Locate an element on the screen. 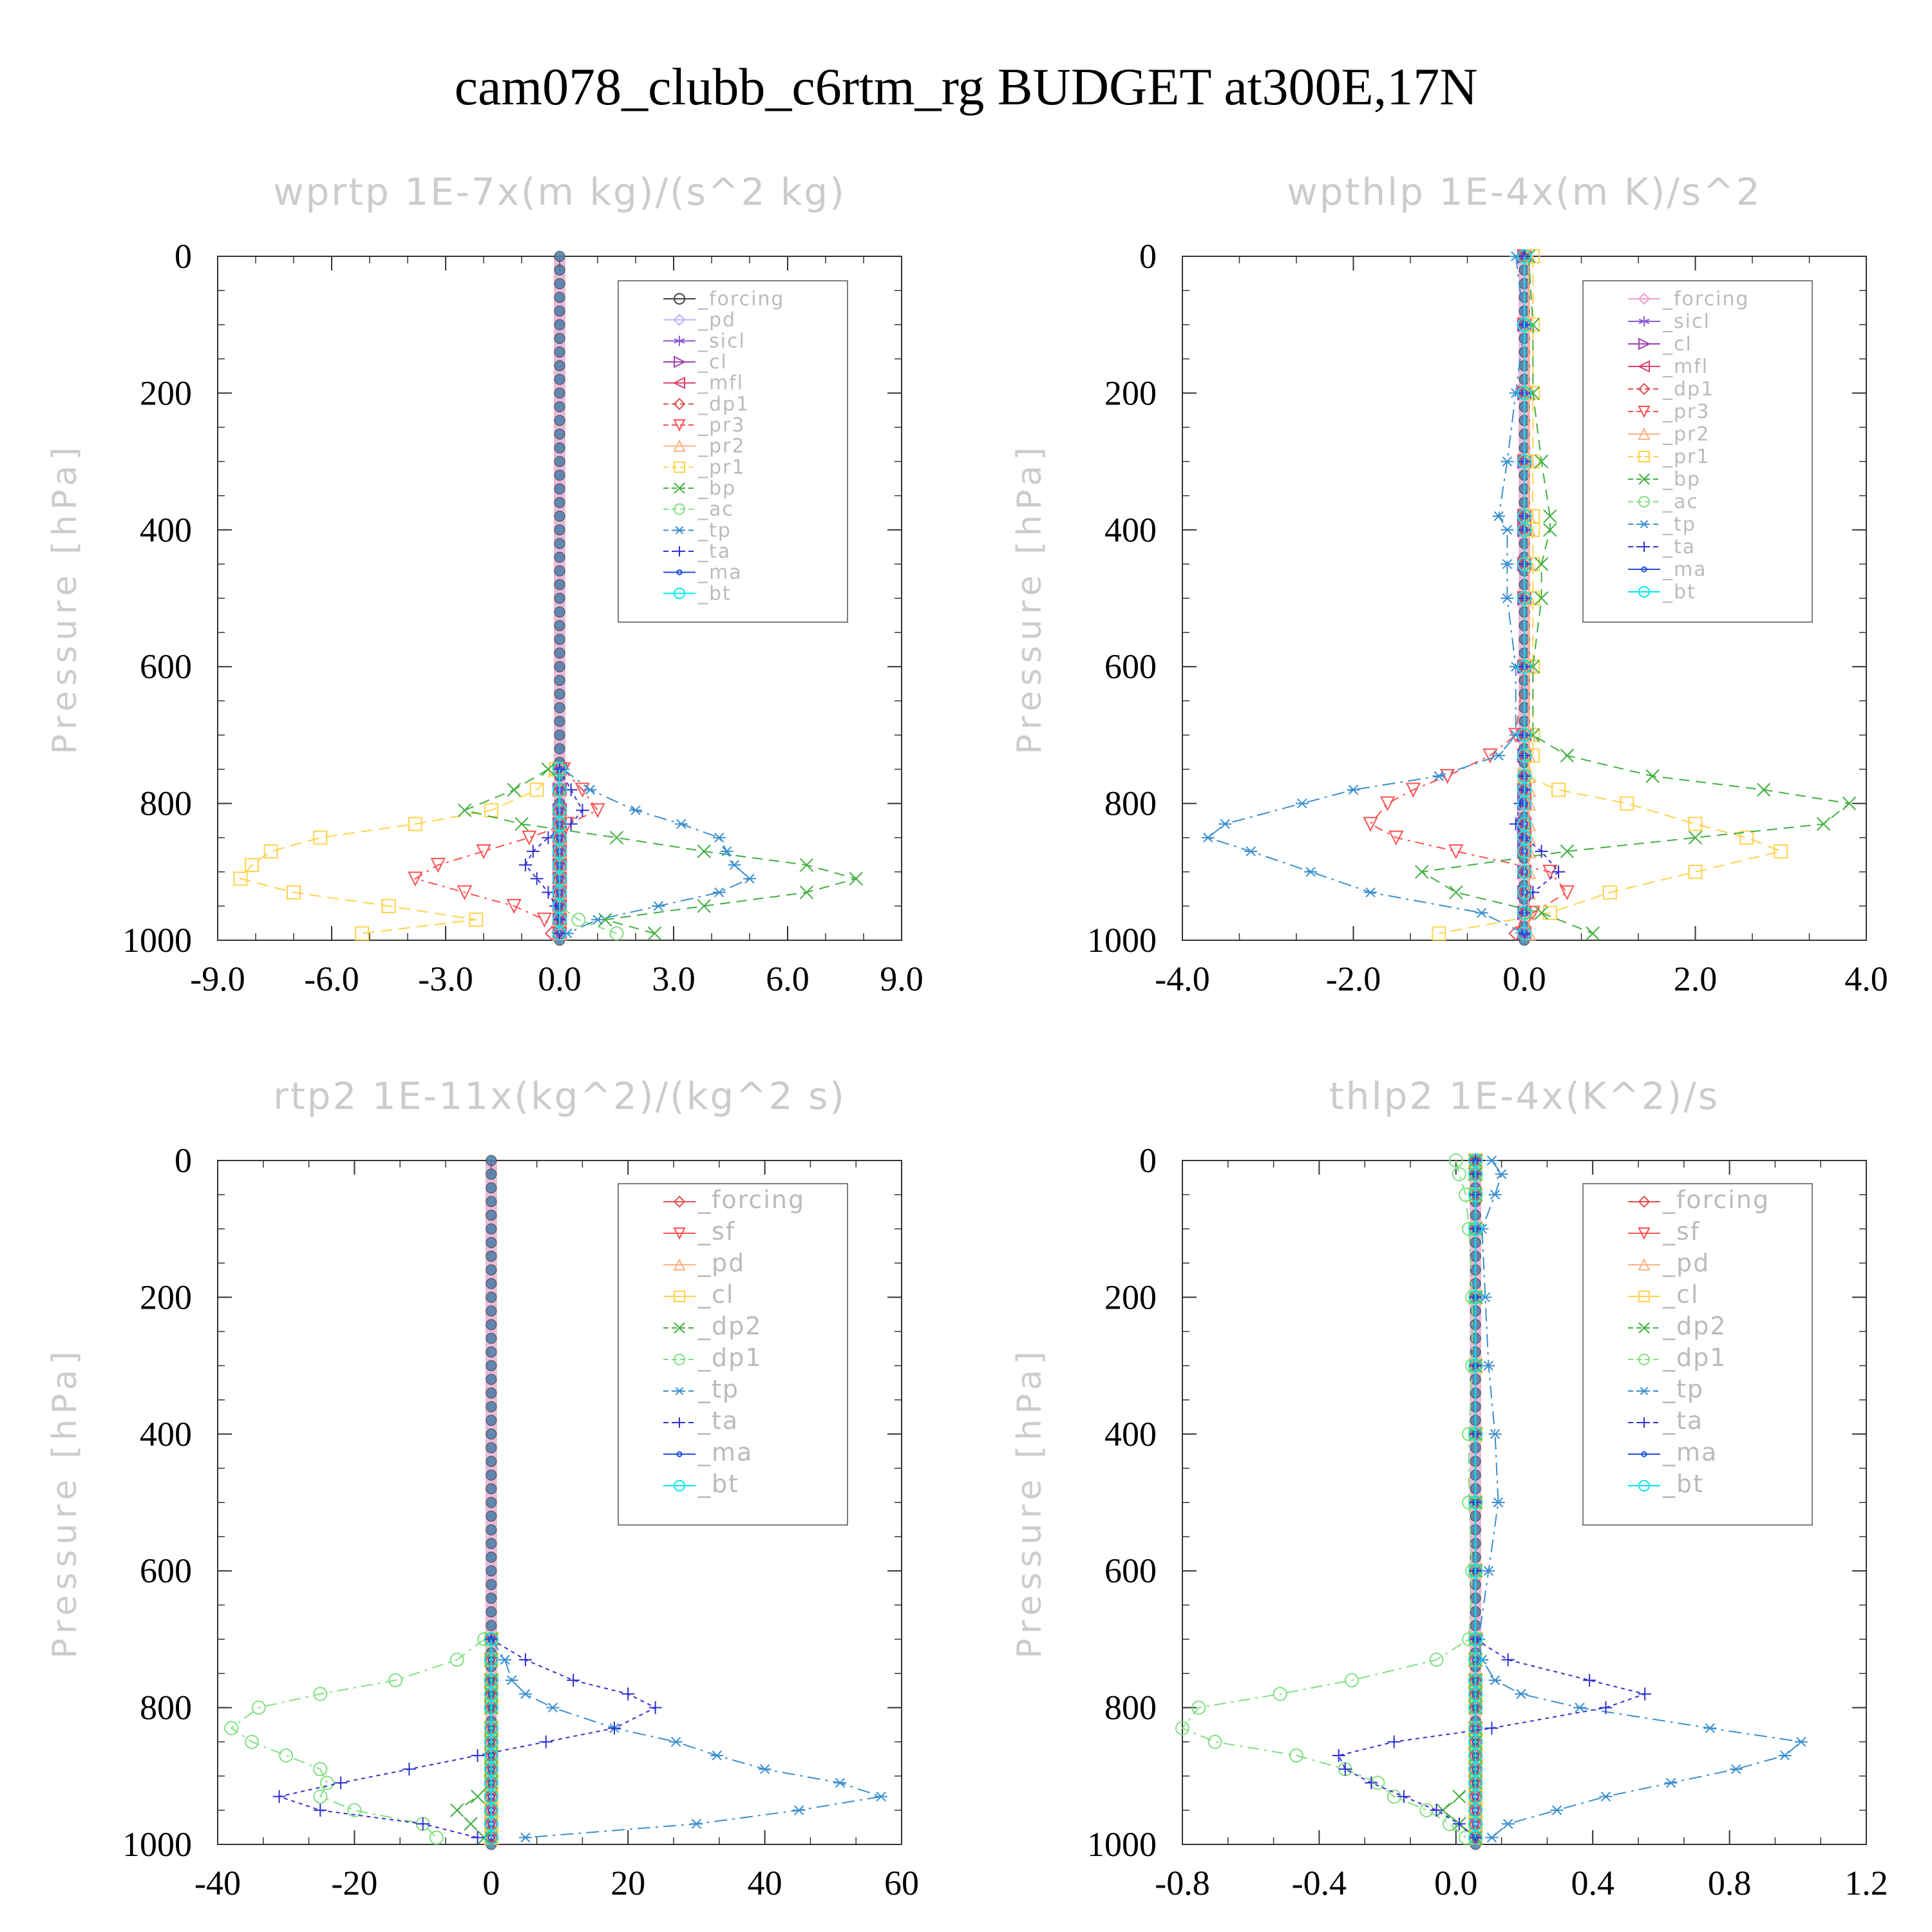 Image resolution: width=1932 pixels, height=1932 pixels. legend-label: _ma is located at coordinates (725, 1452).